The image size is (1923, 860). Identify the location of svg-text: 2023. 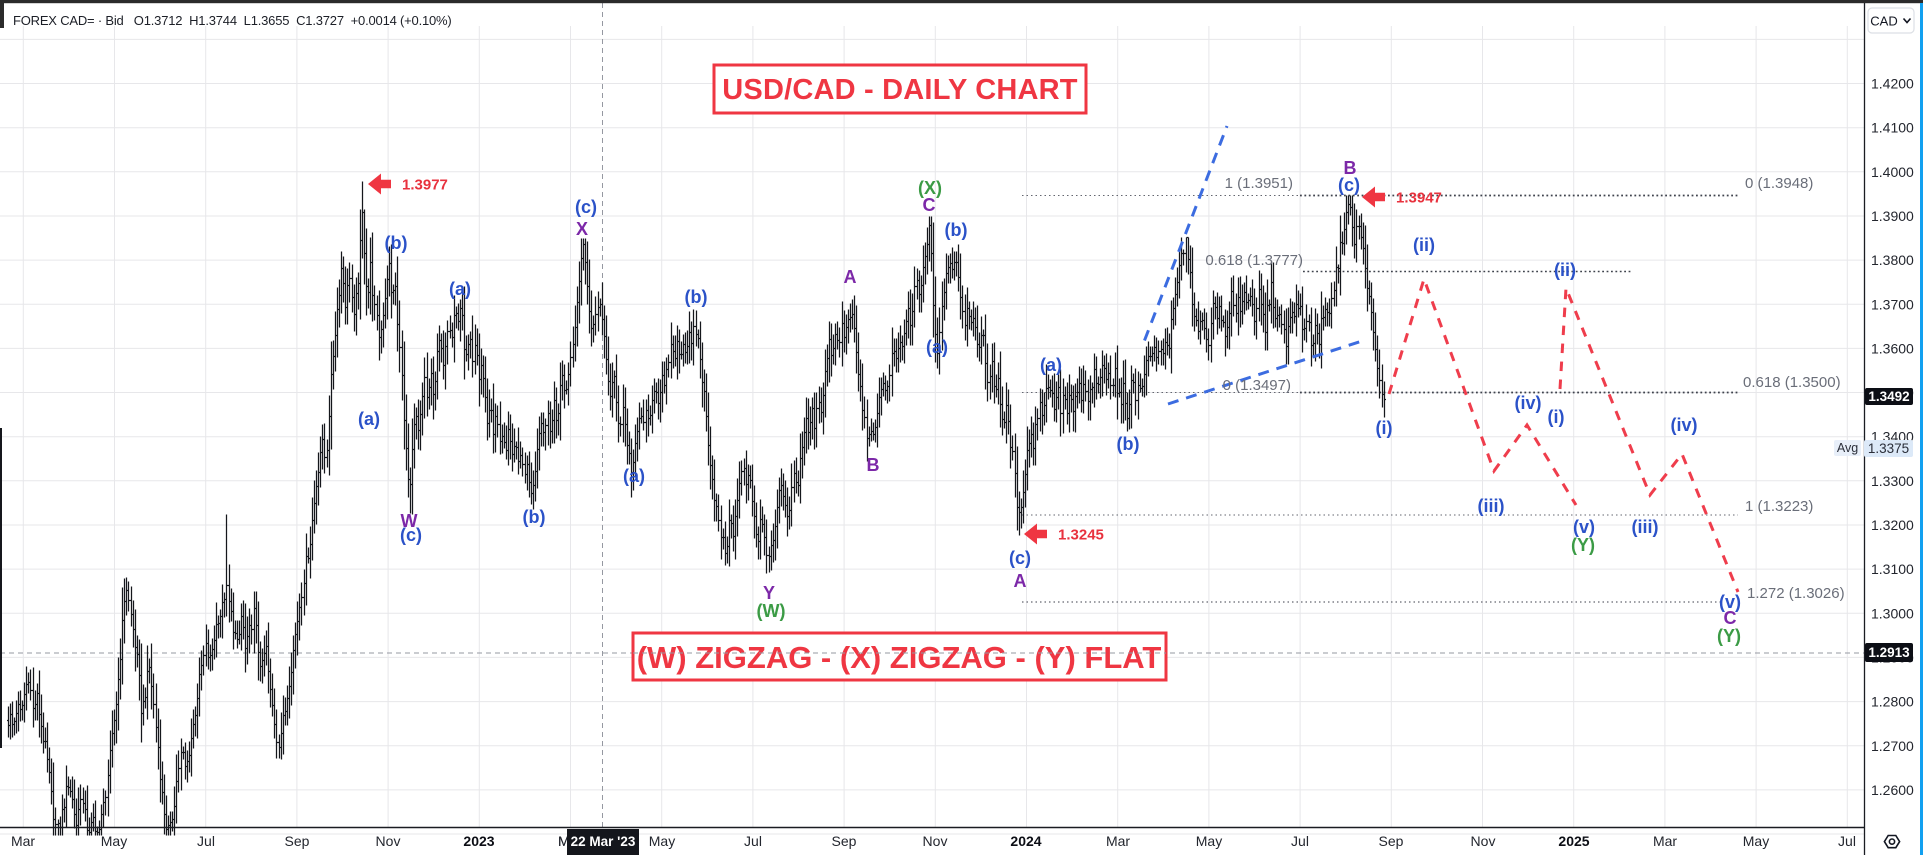
(478, 841).